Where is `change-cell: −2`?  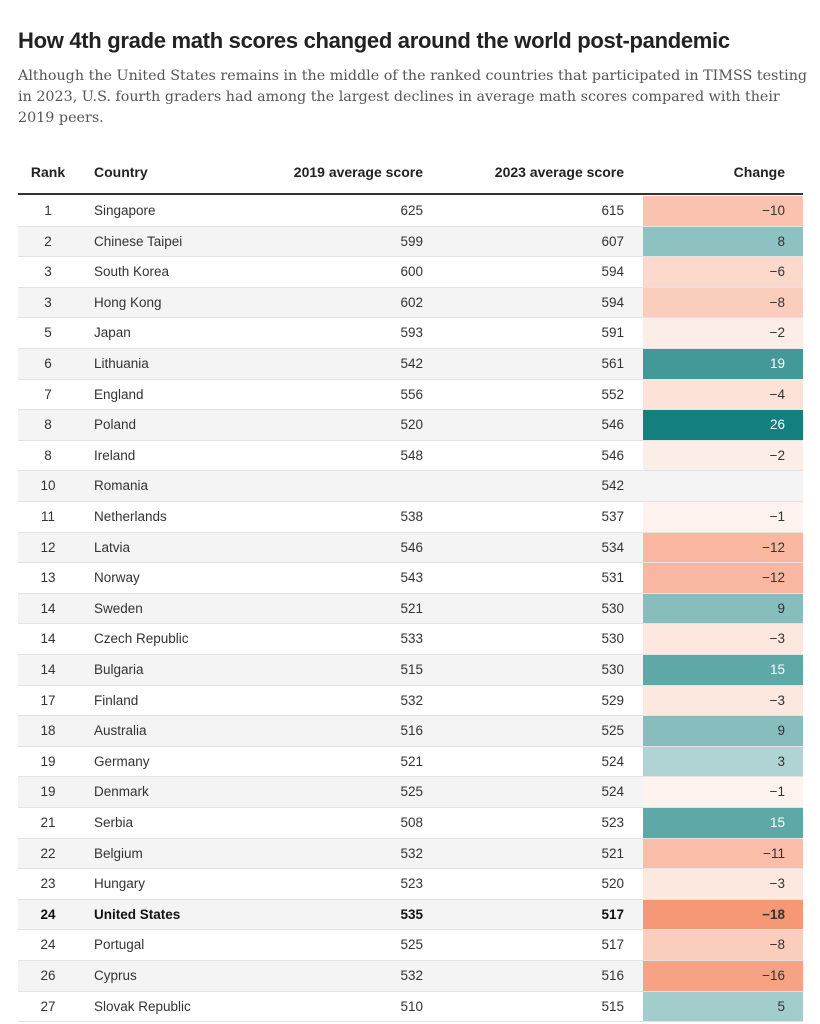 change-cell: −2 is located at coordinates (723, 456).